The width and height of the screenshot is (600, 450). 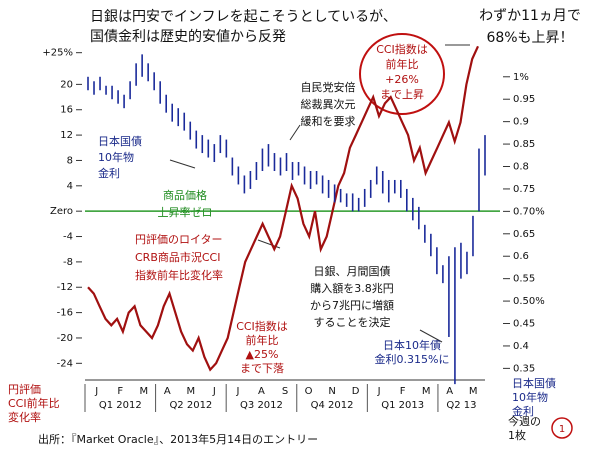 I want to click on quarter-label: Q1 2012, so click(x=120, y=405).